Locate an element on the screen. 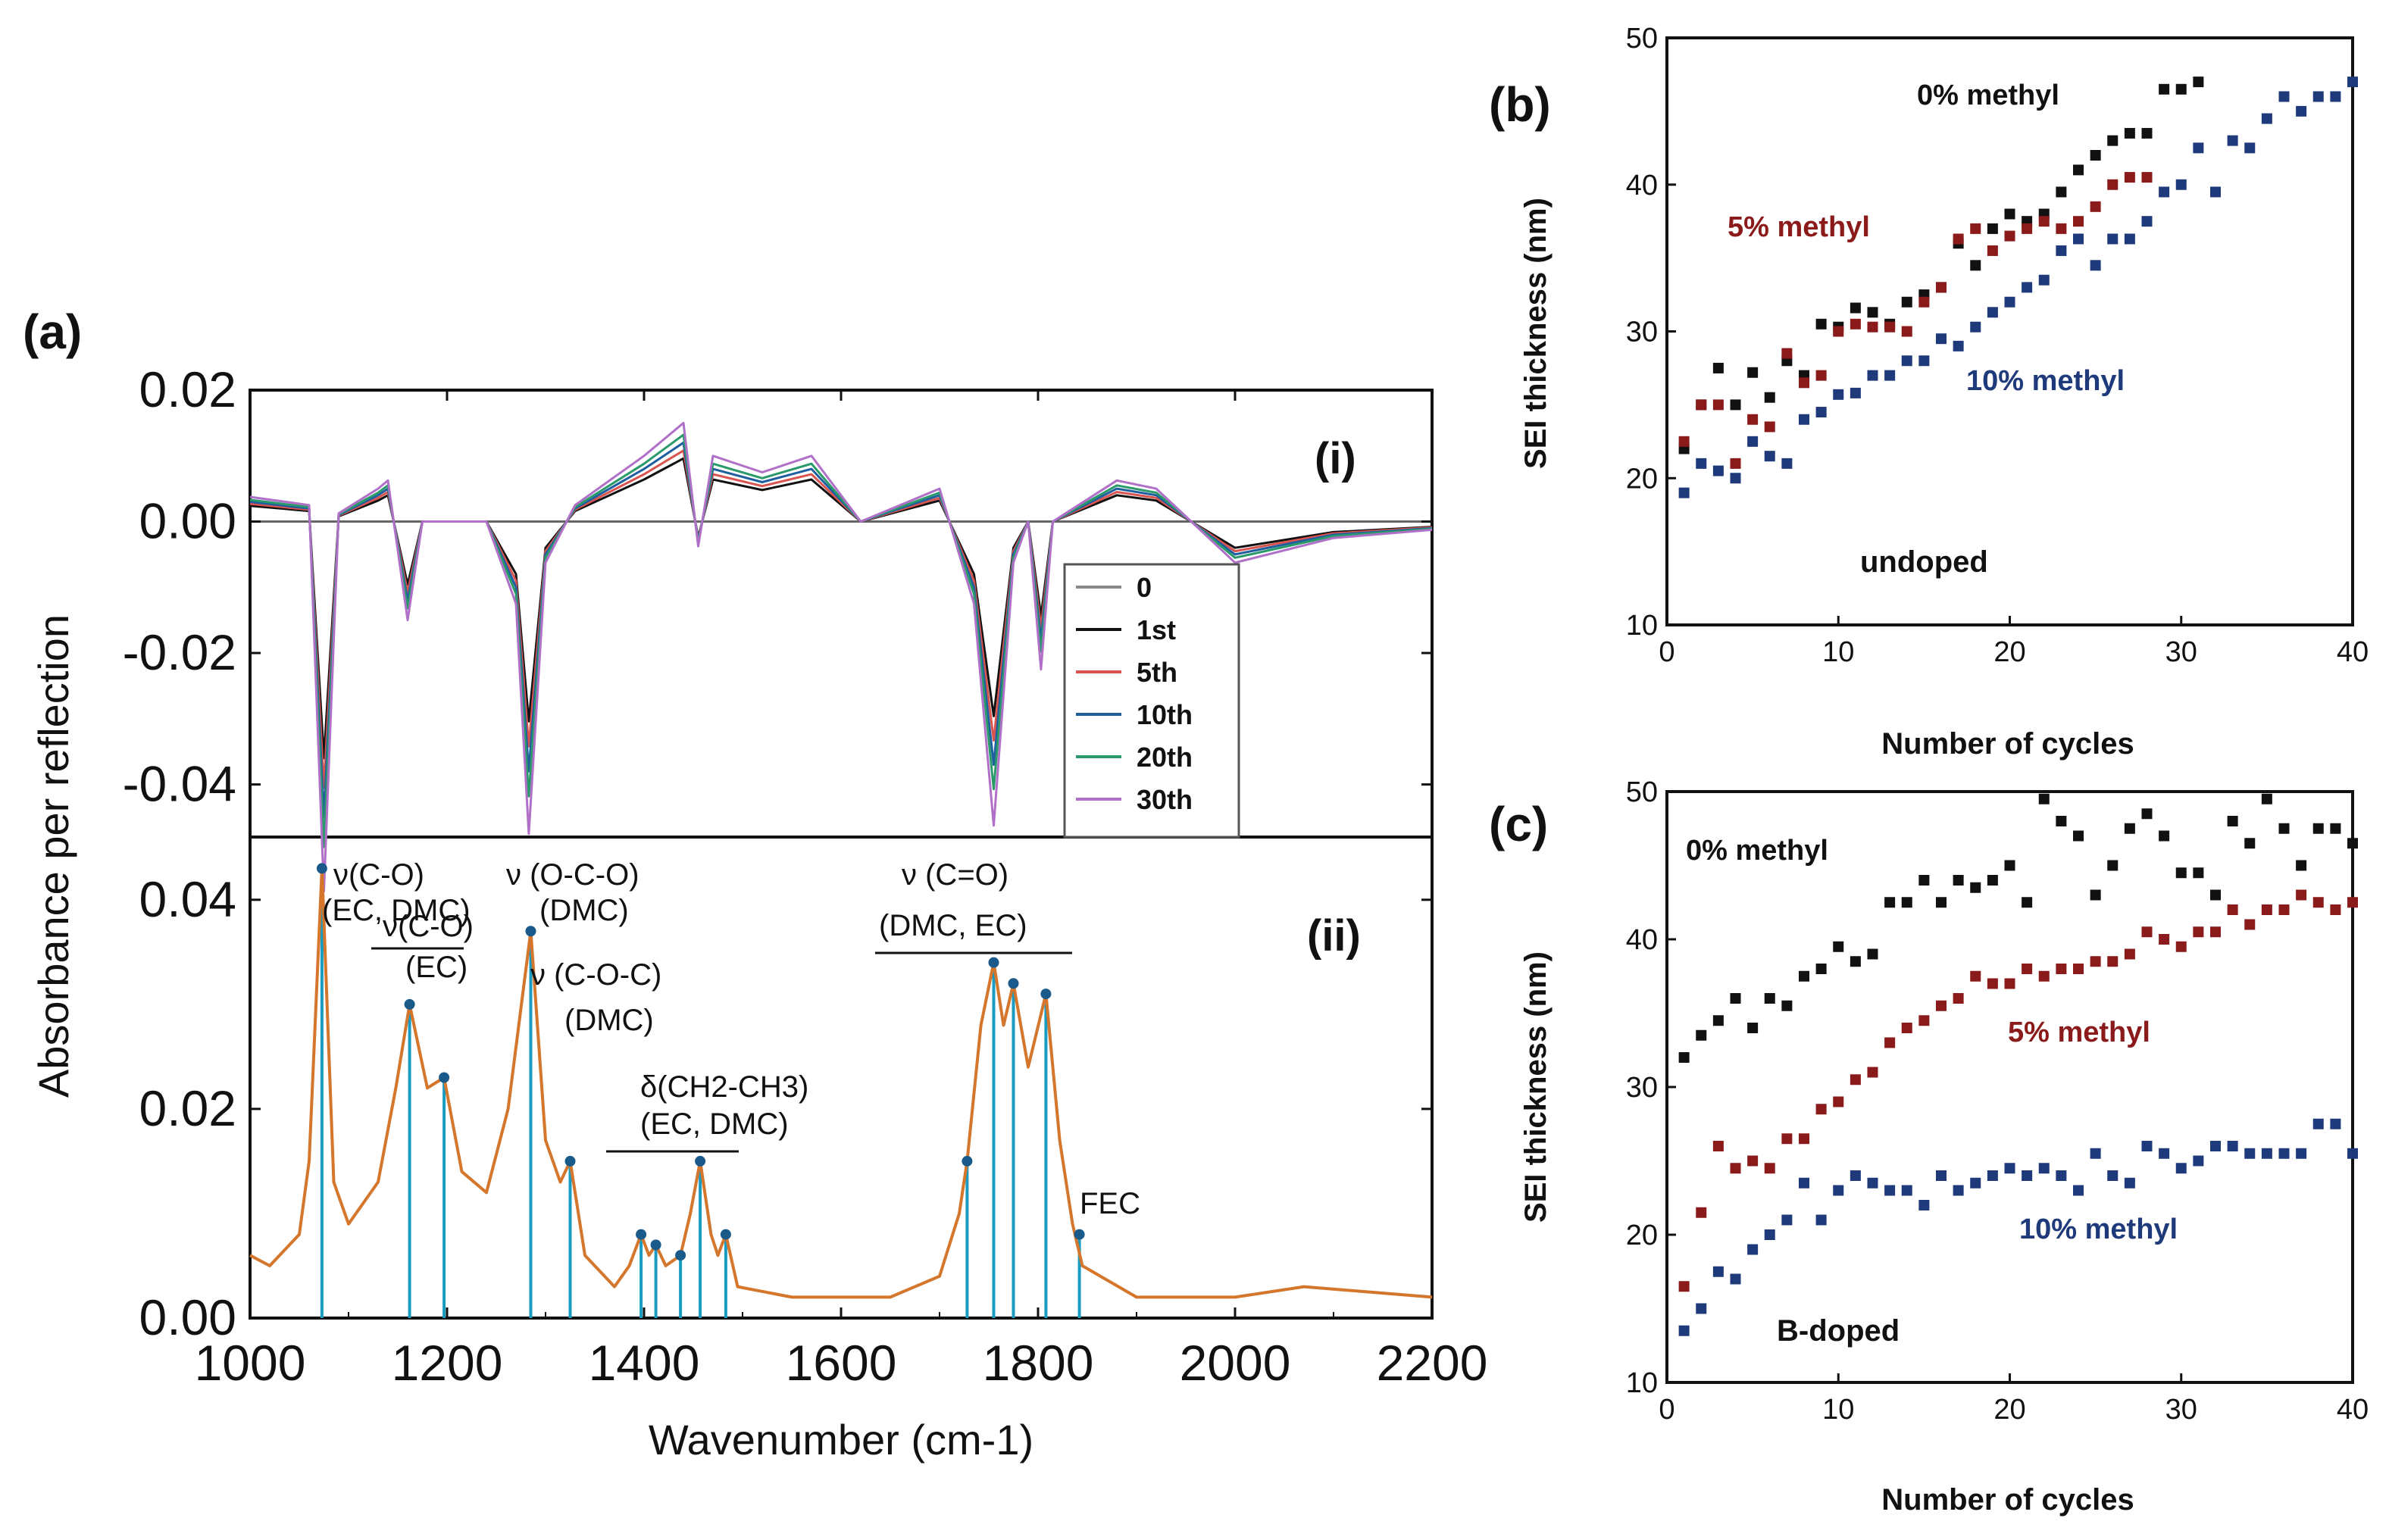 This screenshot has height=1540, width=2389. x-tick-label: 40 is located at coordinates (2353, 652).